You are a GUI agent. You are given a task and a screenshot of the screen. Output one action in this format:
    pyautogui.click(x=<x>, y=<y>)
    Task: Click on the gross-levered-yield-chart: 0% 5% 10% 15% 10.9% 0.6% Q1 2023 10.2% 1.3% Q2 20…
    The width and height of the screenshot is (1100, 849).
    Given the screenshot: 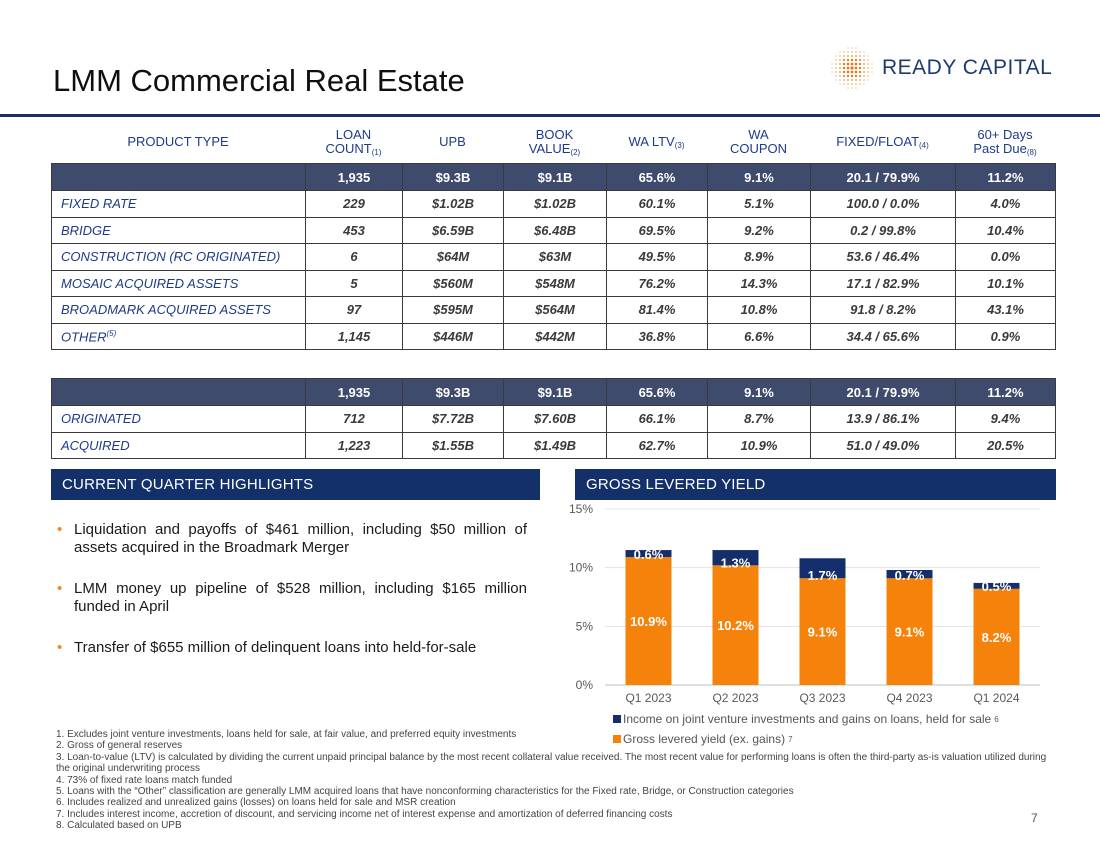 What is the action you would take?
    pyautogui.click(x=804, y=603)
    